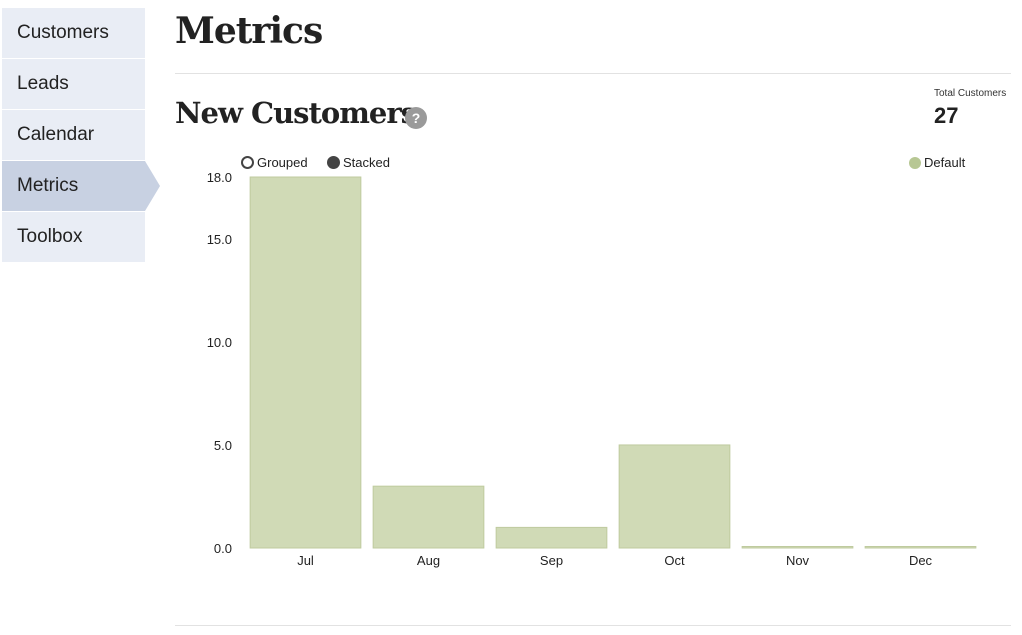 Image resolution: width=1022 pixels, height=635 pixels. I want to click on x-tick-label: Dec, so click(921, 560).